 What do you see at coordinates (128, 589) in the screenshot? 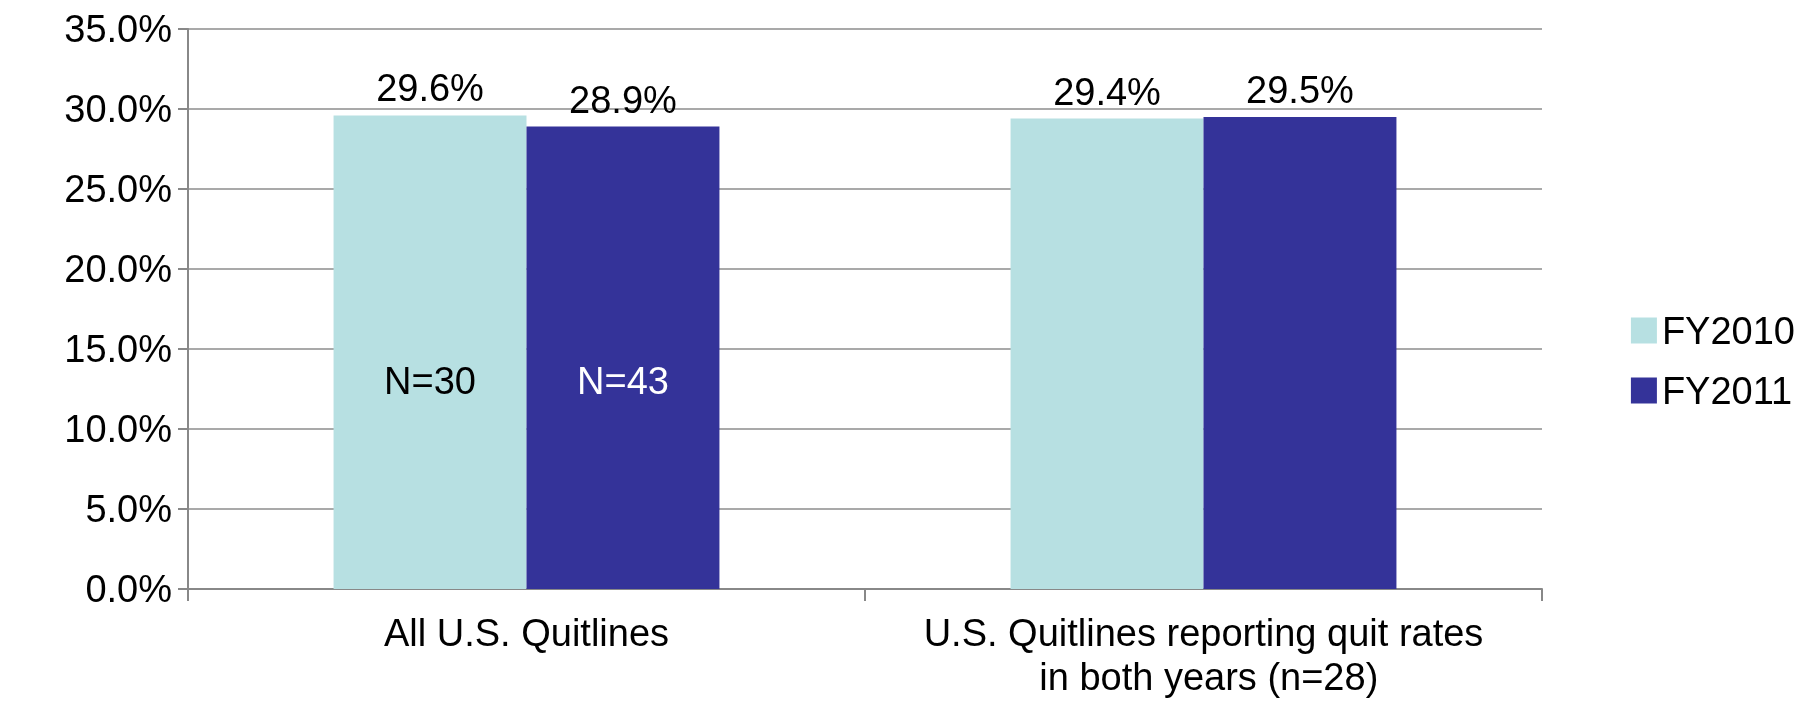
I see `y-tick-label: 0.0%` at bounding box center [128, 589].